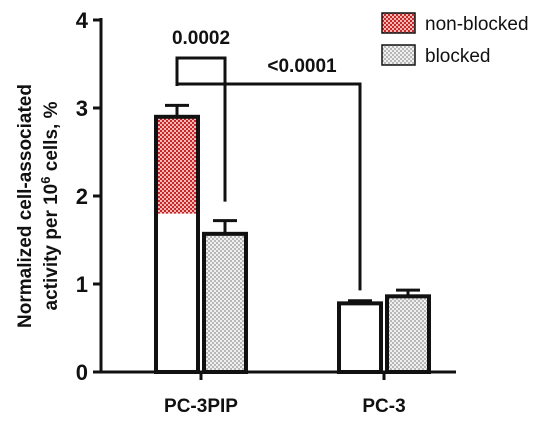 The width and height of the screenshot is (550, 422). Describe the element at coordinates (455, 39) in the screenshot. I see `legend: non-blocked blocked` at that location.